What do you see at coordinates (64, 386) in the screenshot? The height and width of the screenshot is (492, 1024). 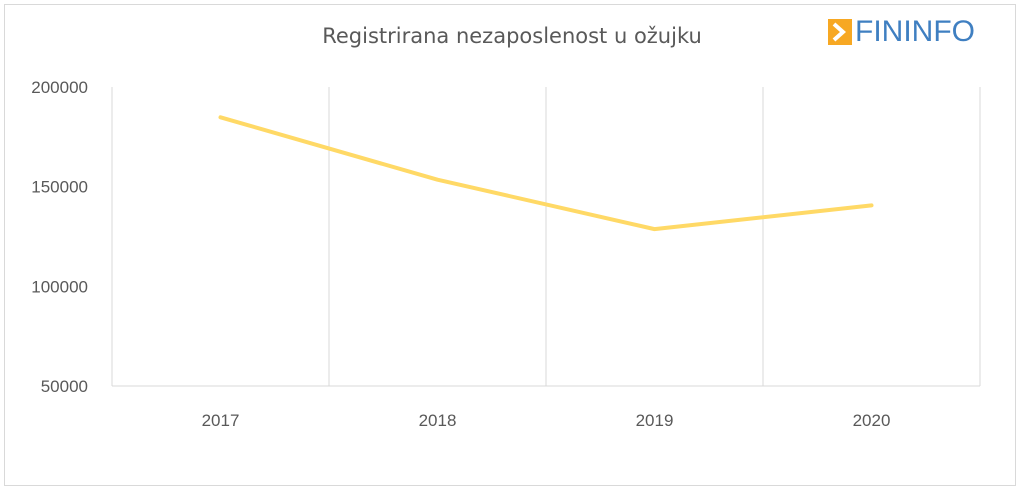 I see `y-tick-label: 50000` at bounding box center [64, 386].